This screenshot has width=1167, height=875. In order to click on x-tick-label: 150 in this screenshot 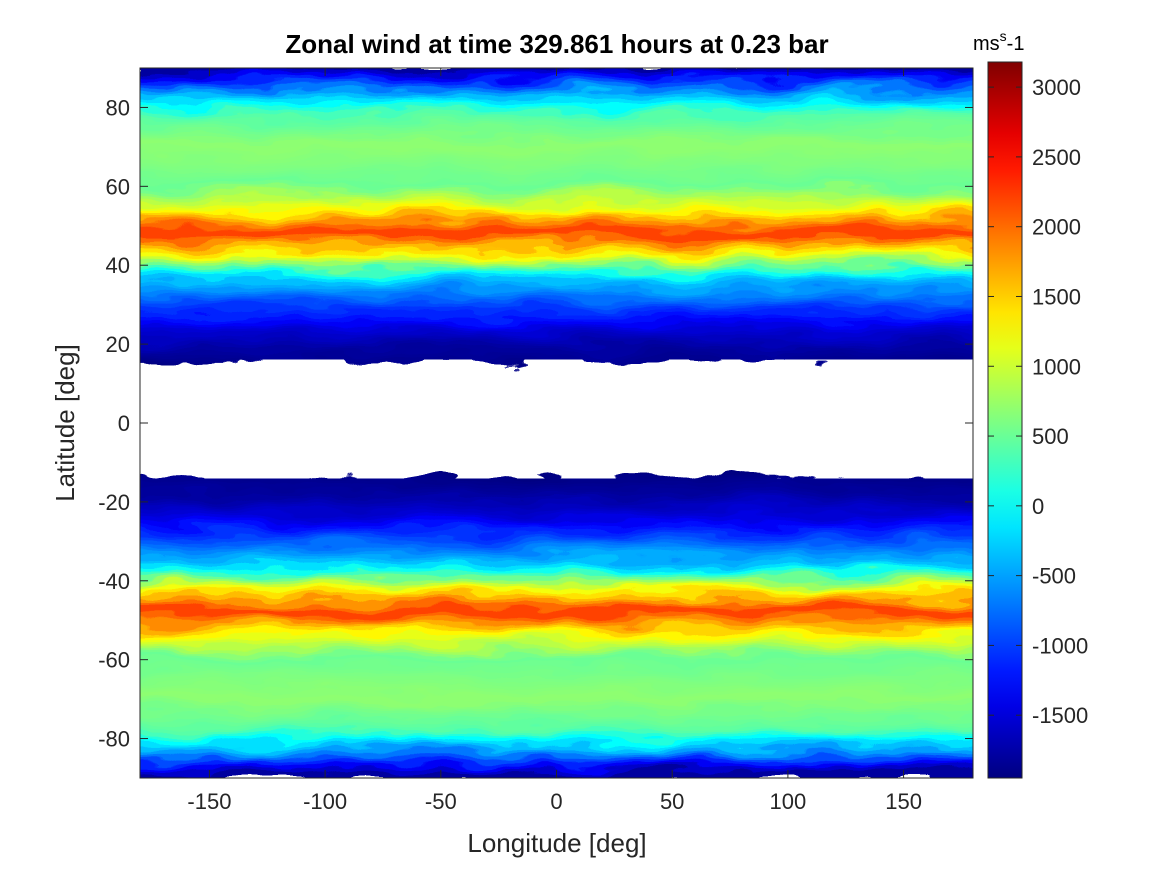, I will do `click(903, 801)`.